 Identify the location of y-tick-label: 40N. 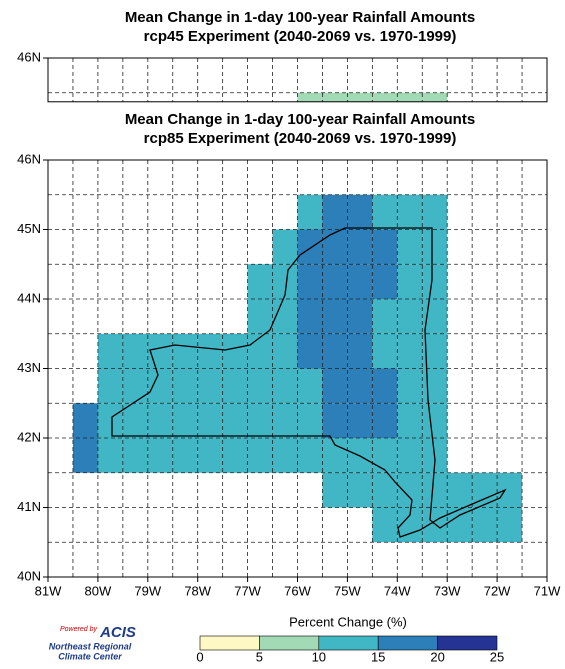
(29, 575).